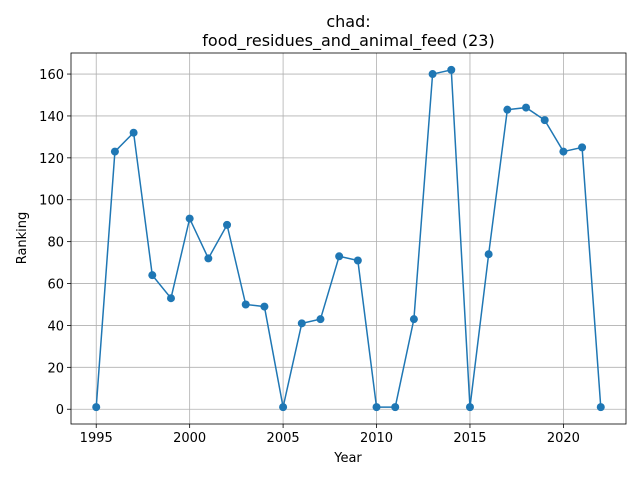 This screenshot has height=480, width=640. I want to click on chart-title: chad: food_residues_and_animal_feed (23), so click(348, 31).